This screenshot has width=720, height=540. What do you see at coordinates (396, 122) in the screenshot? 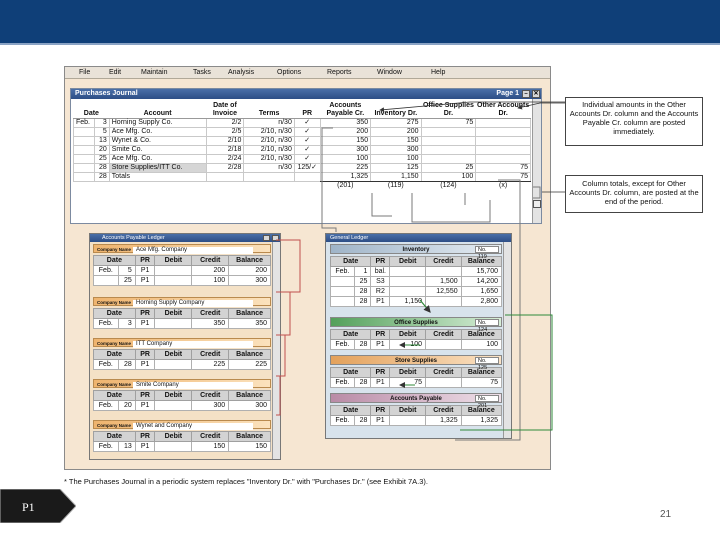
I see `journal-cell-invd: 275` at bounding box center [396, 122].